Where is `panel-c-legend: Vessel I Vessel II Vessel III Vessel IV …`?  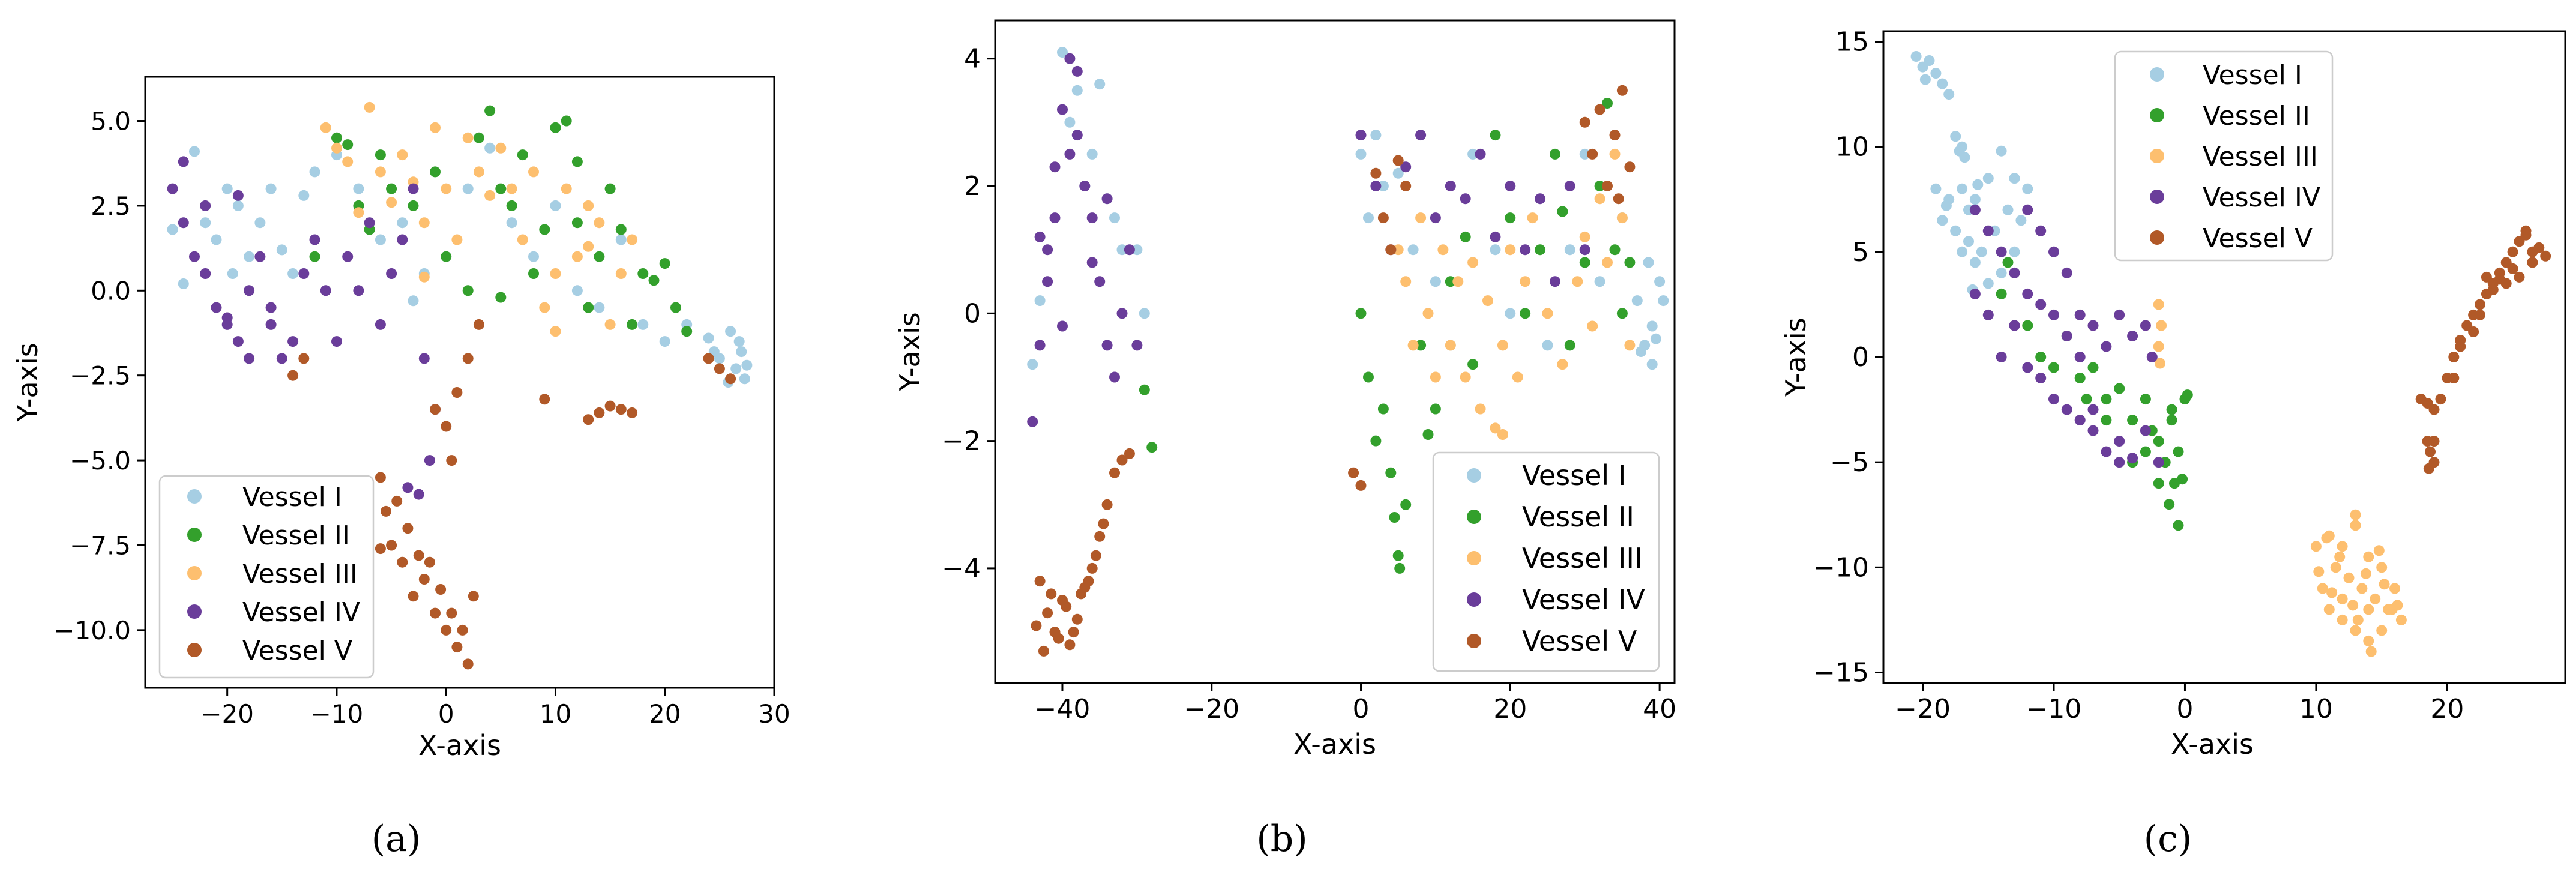
panel-c-legend: Vessel I Vessel II Vessel III Vessel IV … is located at coordinates (2224, 156).